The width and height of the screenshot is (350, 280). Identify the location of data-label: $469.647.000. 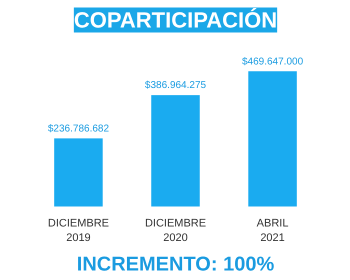
(273, 62).